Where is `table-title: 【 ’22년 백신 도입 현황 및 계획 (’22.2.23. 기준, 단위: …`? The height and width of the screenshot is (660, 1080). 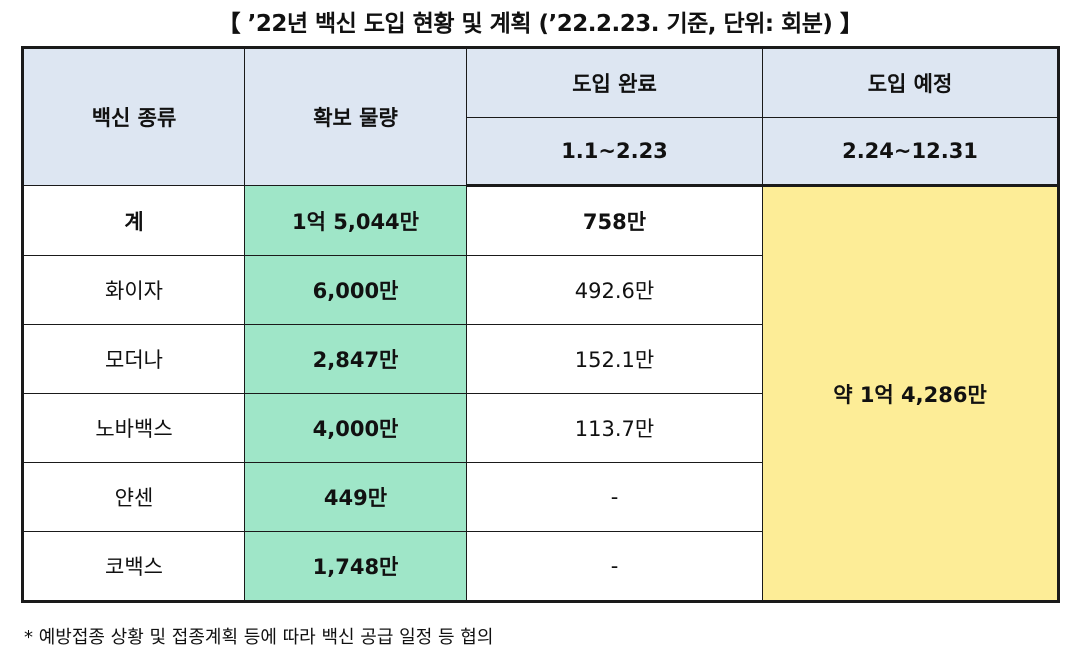 table-title: 【 ’22년 백신 도입 현황 및 계획 (’22.2.23. 기준, 단위: … is located at coordinates (540, 24).